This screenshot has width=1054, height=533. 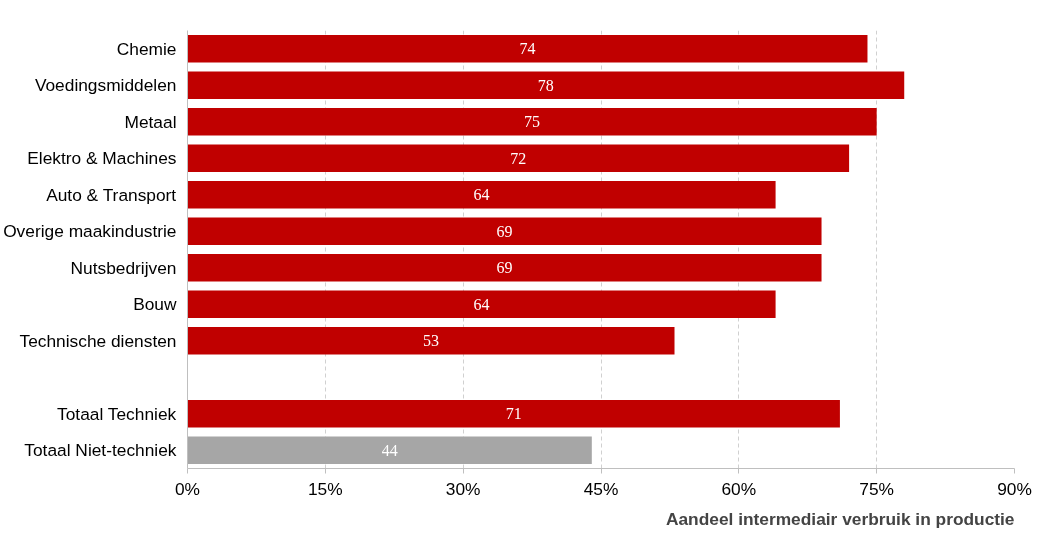 I want to click on data-label: 72, so click(x=518, y=158).